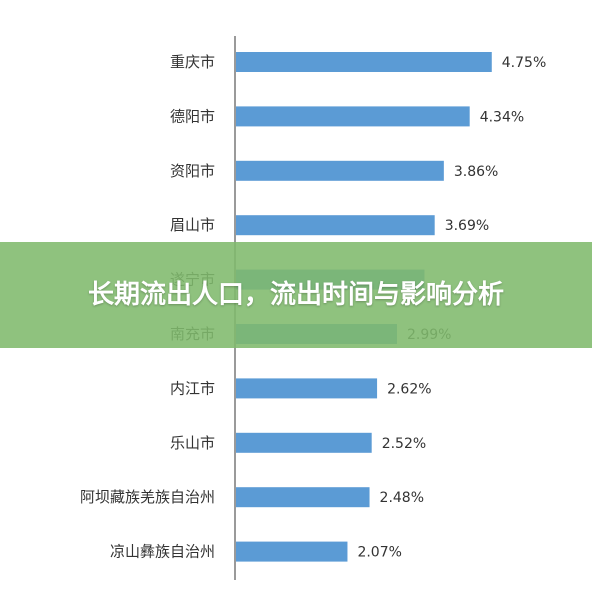 The width and height of the screenshot is (592, 593). I want to click on value-label: 4.75%, so click(524, 63).